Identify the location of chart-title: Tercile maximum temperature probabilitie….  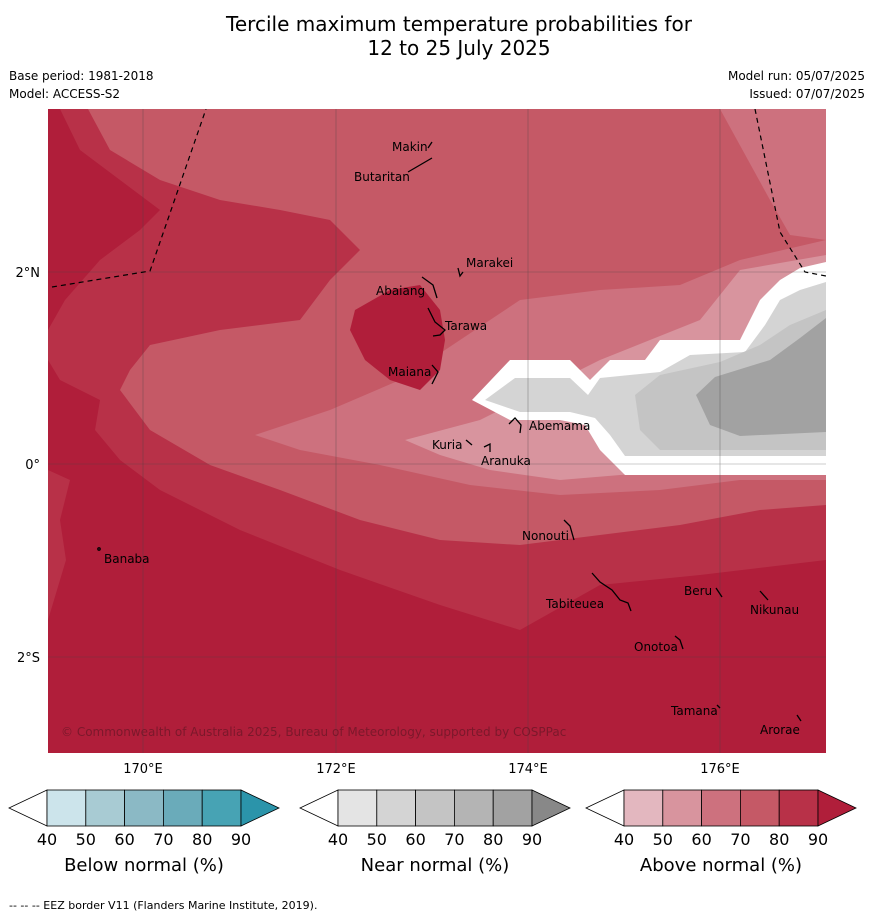
(436, 36).